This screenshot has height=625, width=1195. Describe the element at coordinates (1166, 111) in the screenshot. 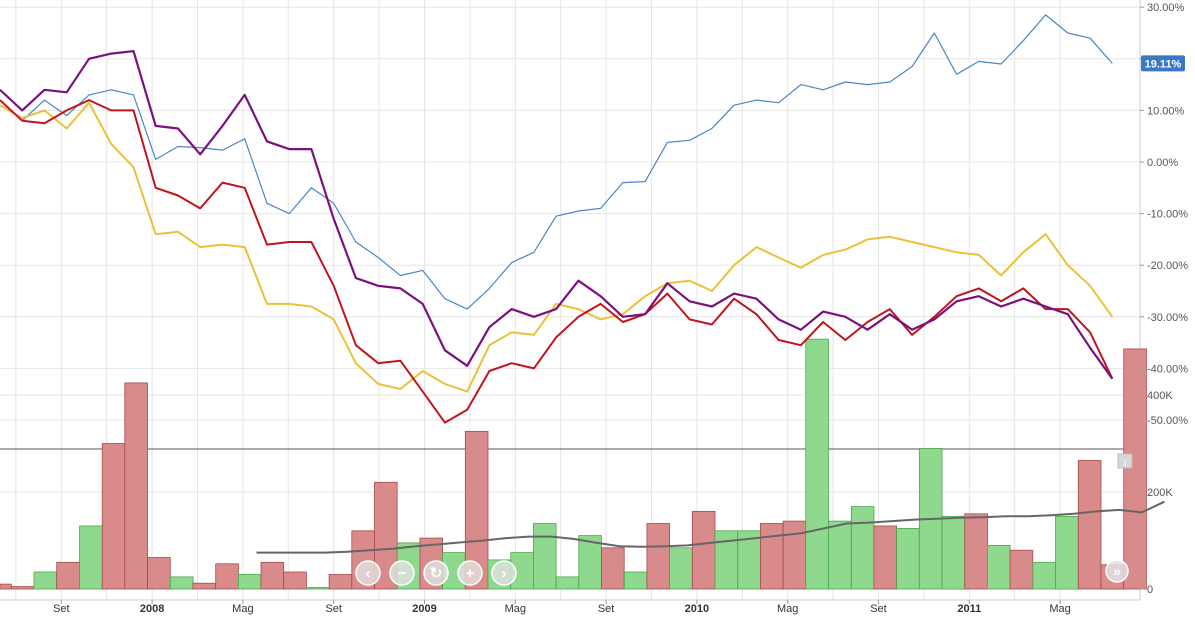

I see `price-y-tick-label: 10.00%` at that location.